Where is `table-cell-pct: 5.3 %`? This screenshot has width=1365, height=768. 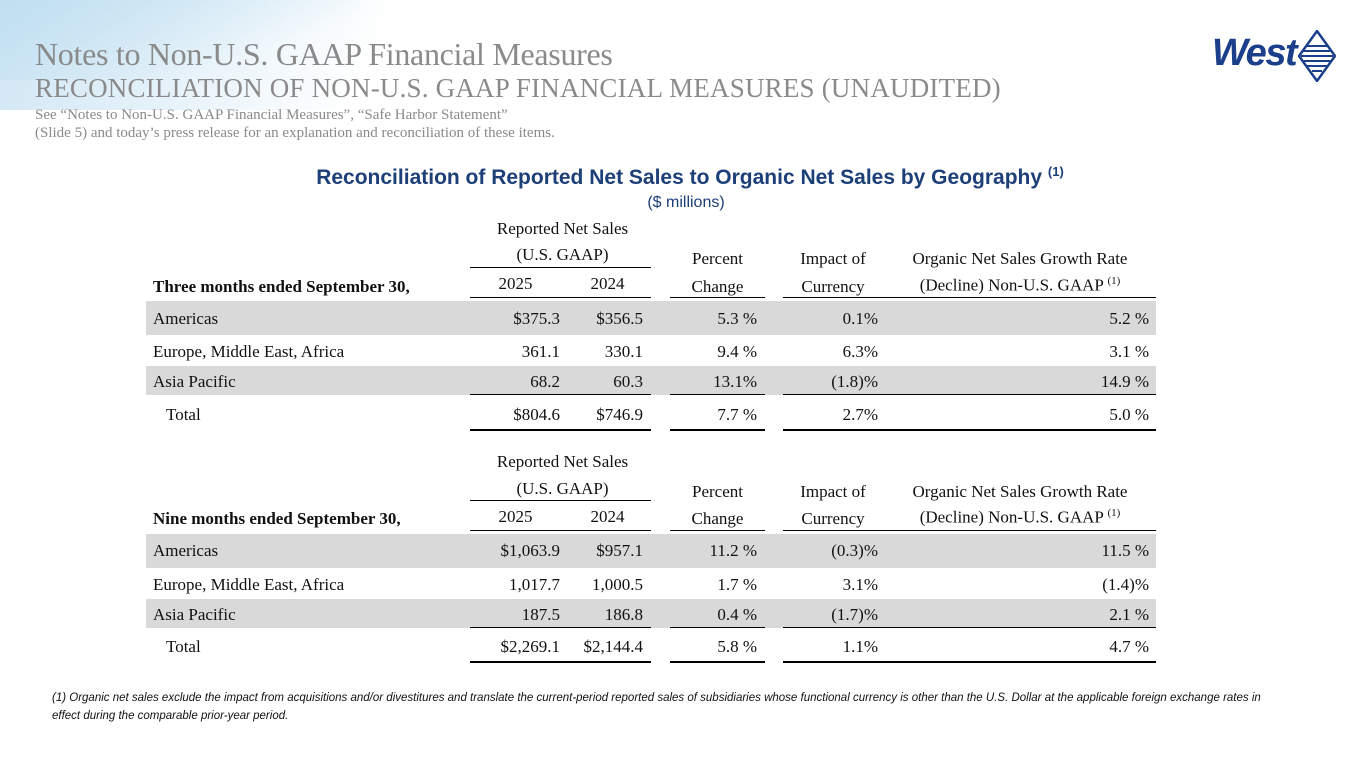 table-cell-pct: 5.3 % is located at coordinates (737, 318).